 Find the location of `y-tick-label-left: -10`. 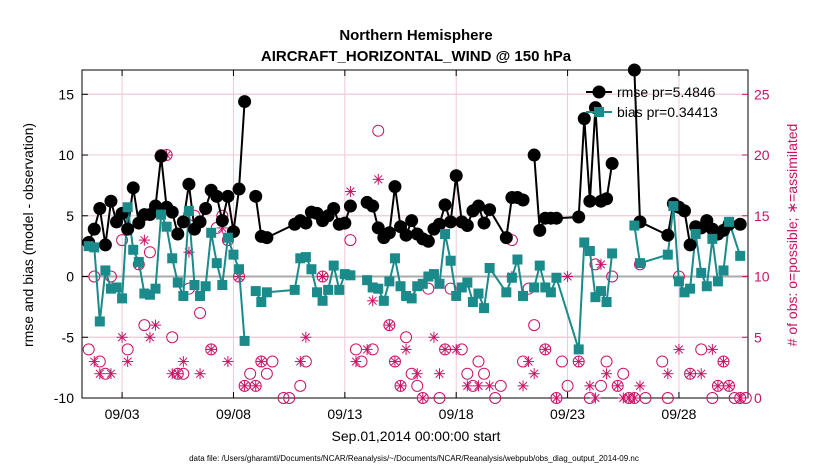

y-tick-label-left: -10 is located at coordinates (64, 398).